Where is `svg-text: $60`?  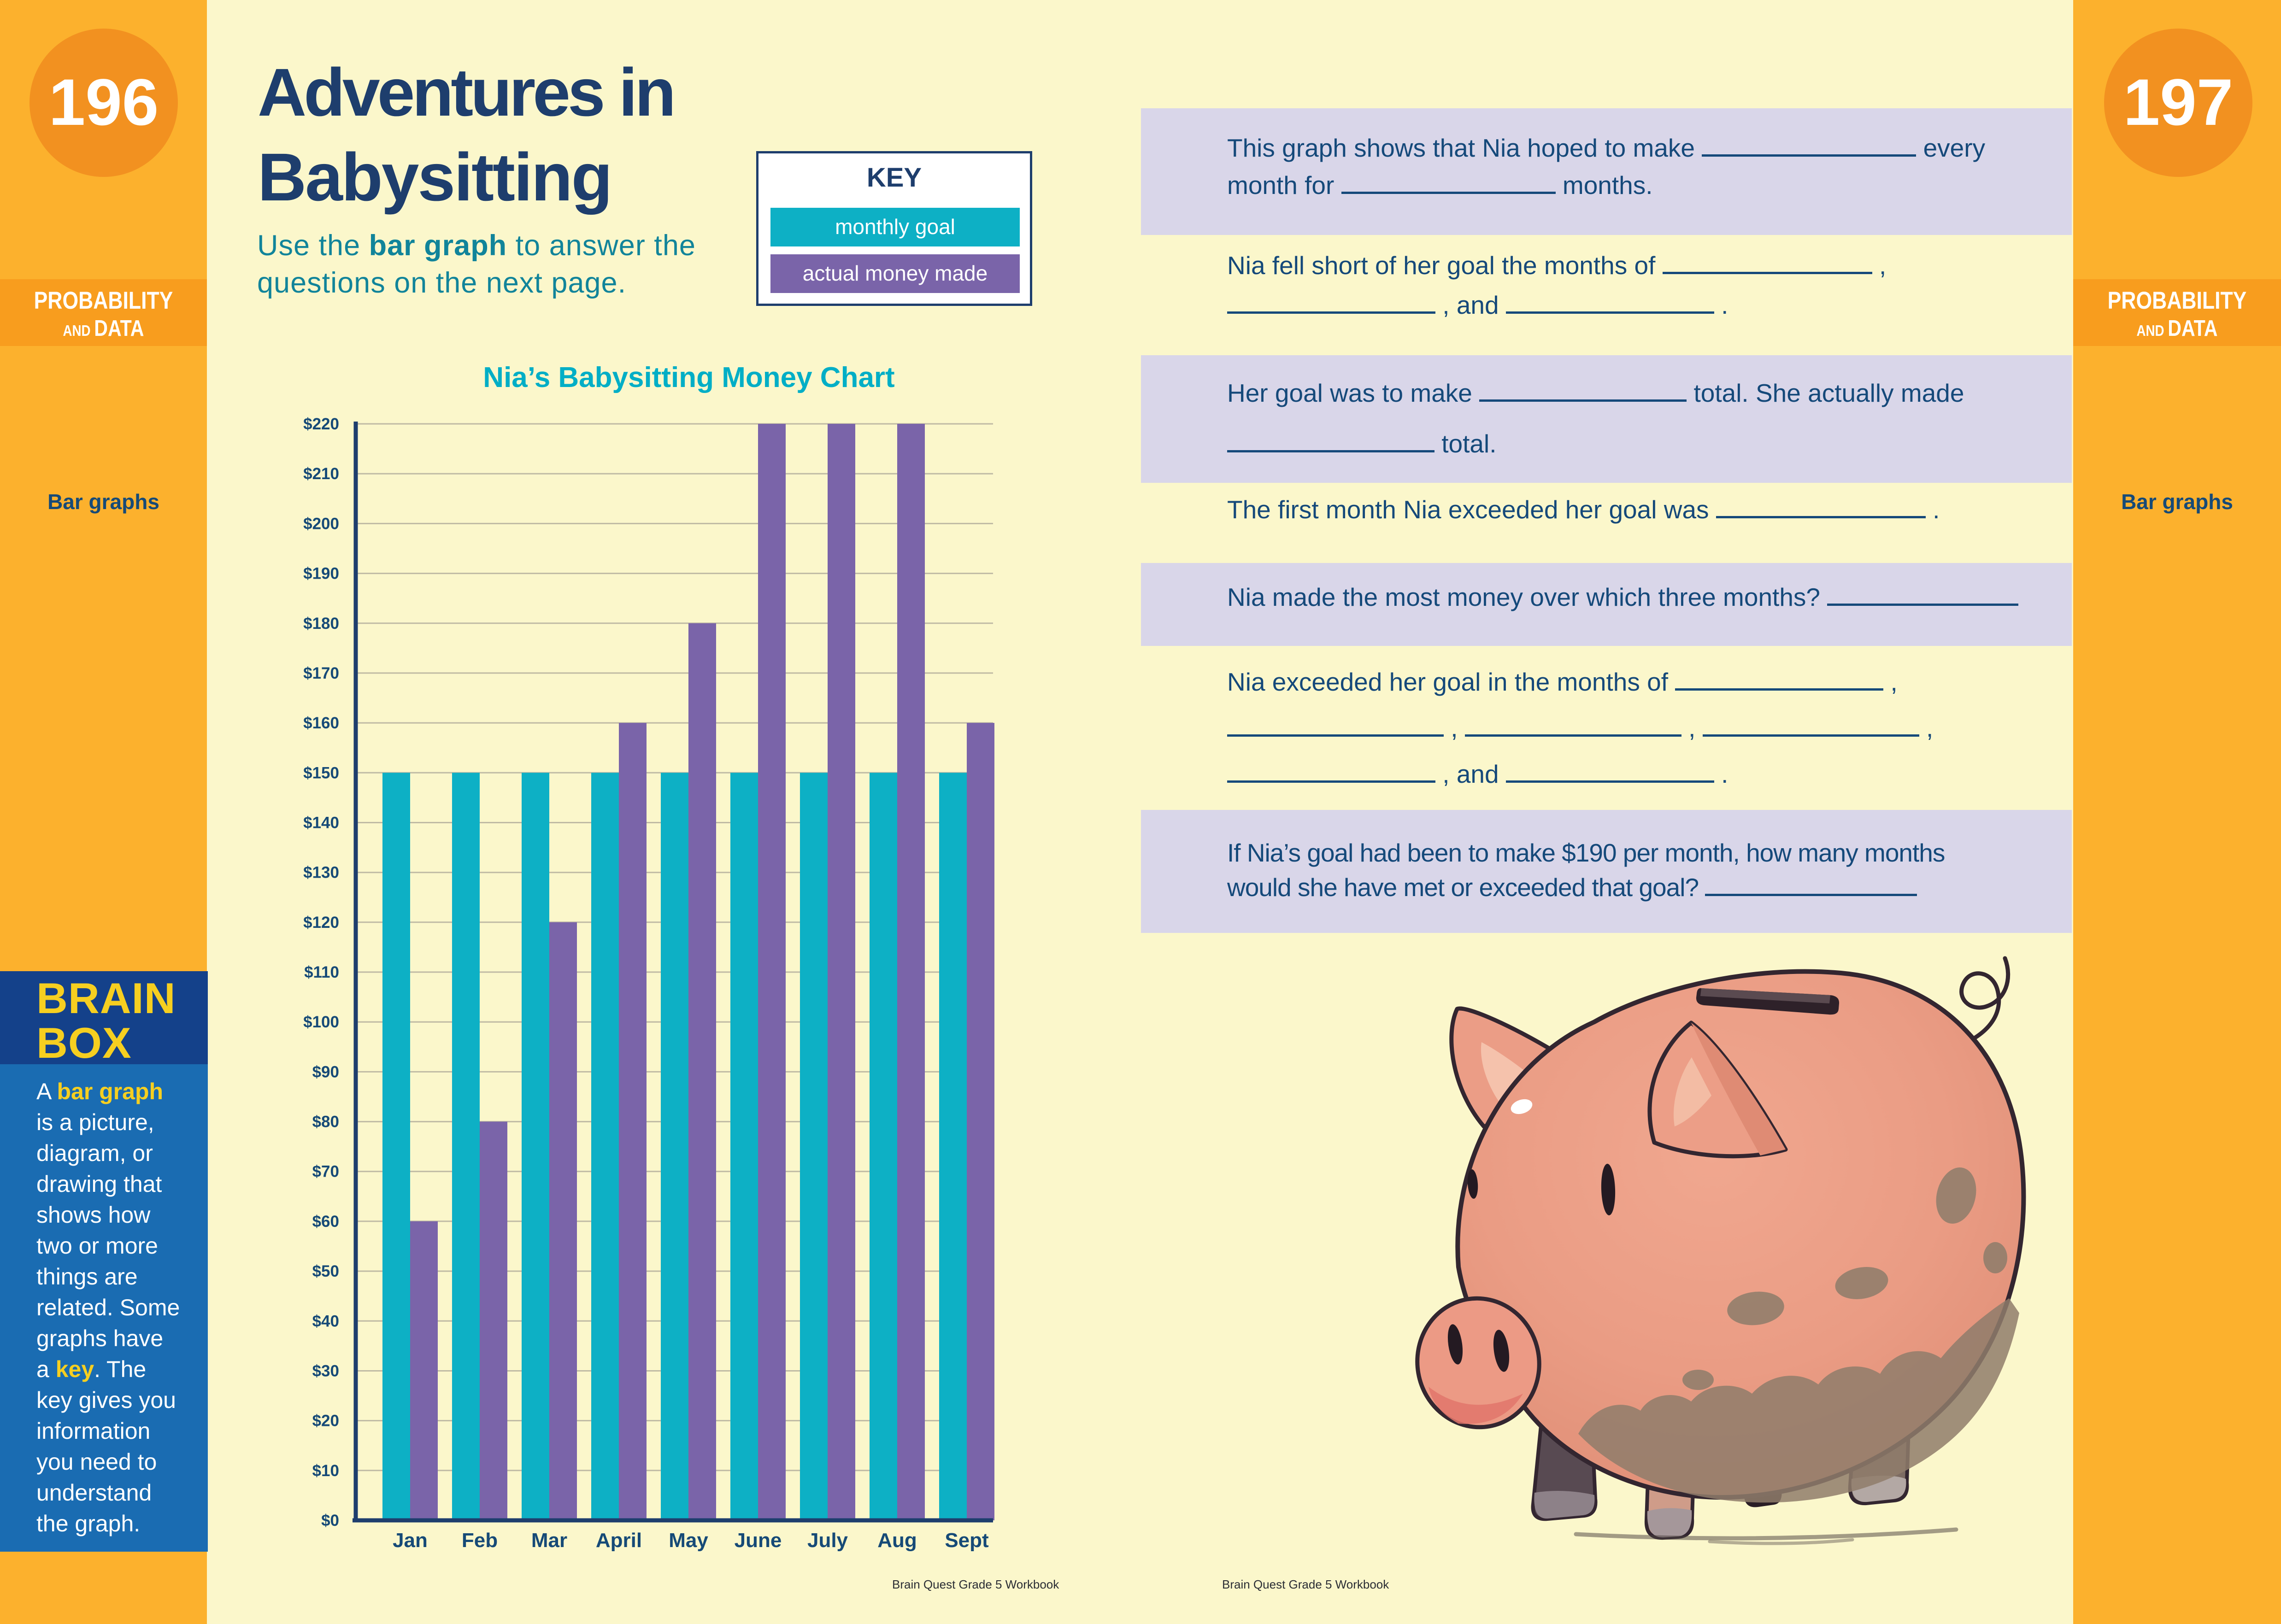
svg-text: $60 is located at coordinates (326, 1222).